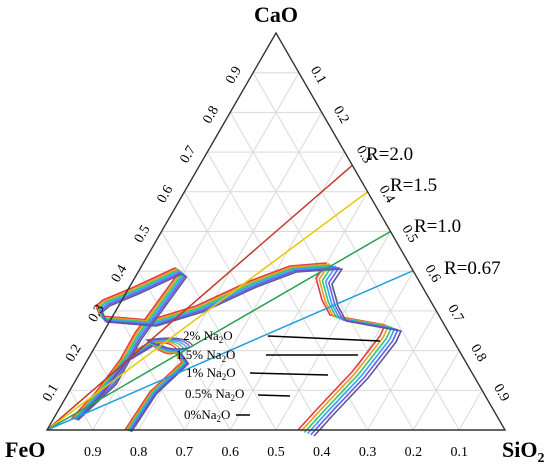 The image size is (550, 465). I want to click on basicity-label-r20: R=2.0, so click(389, 154).